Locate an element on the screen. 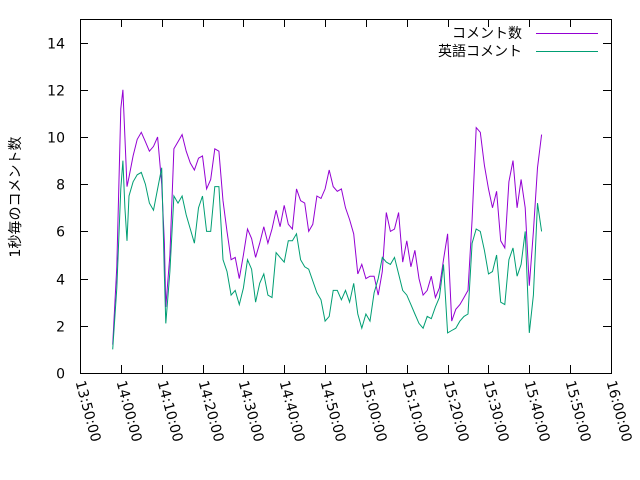 The width and height of the screenshot is (640, 480). y-tick-label: 8 is located at coordinates (60, 186).